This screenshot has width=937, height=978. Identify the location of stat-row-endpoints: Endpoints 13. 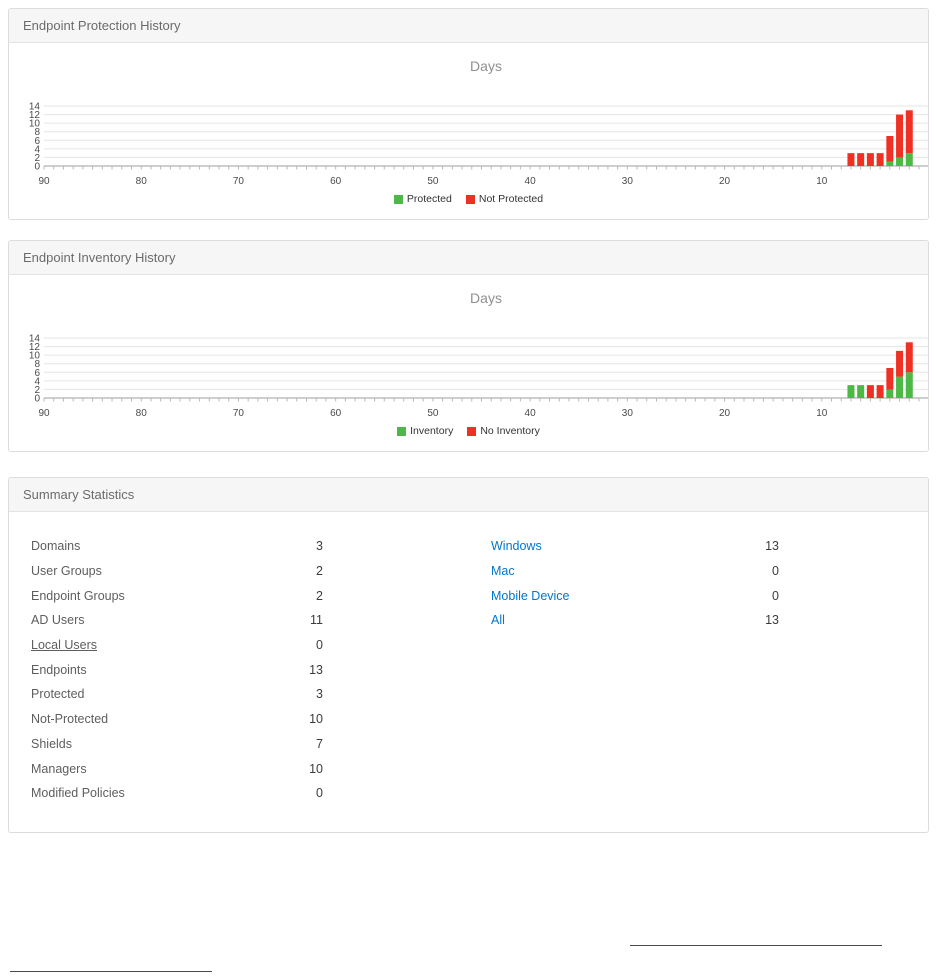
(177, 669).